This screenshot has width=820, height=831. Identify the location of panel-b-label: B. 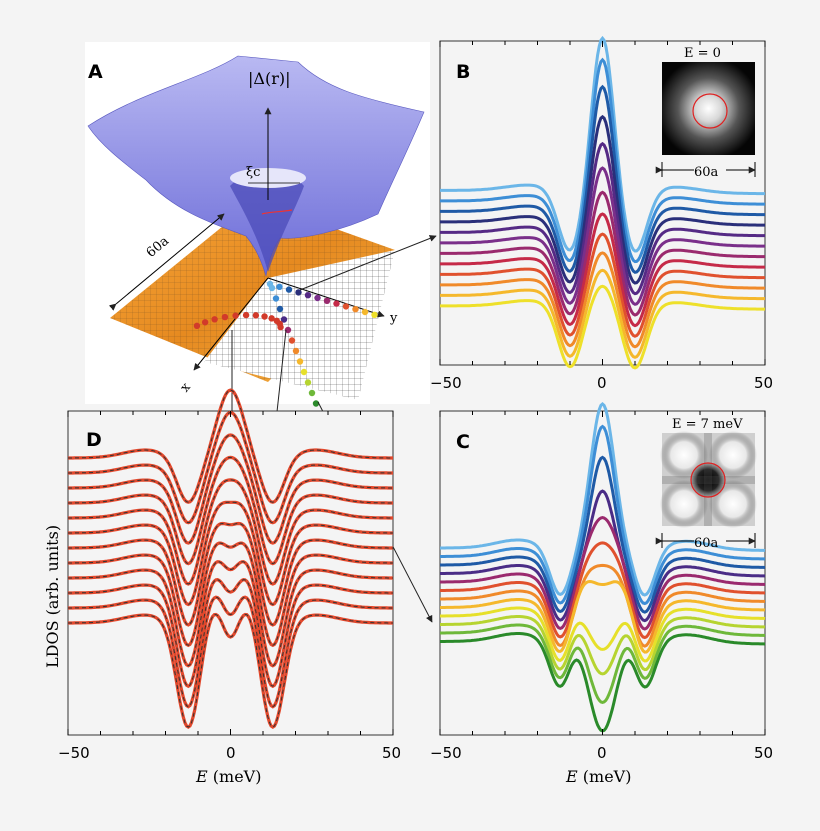
(463, 72).